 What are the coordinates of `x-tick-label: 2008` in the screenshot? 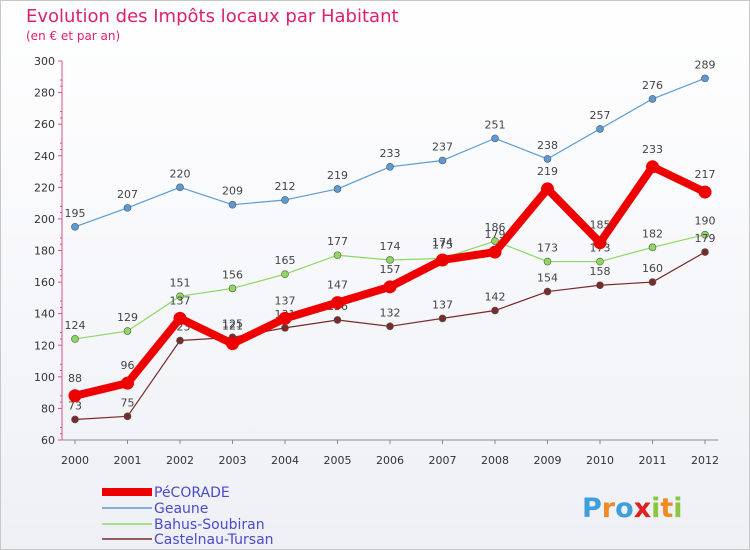 It's located at (495, 460).